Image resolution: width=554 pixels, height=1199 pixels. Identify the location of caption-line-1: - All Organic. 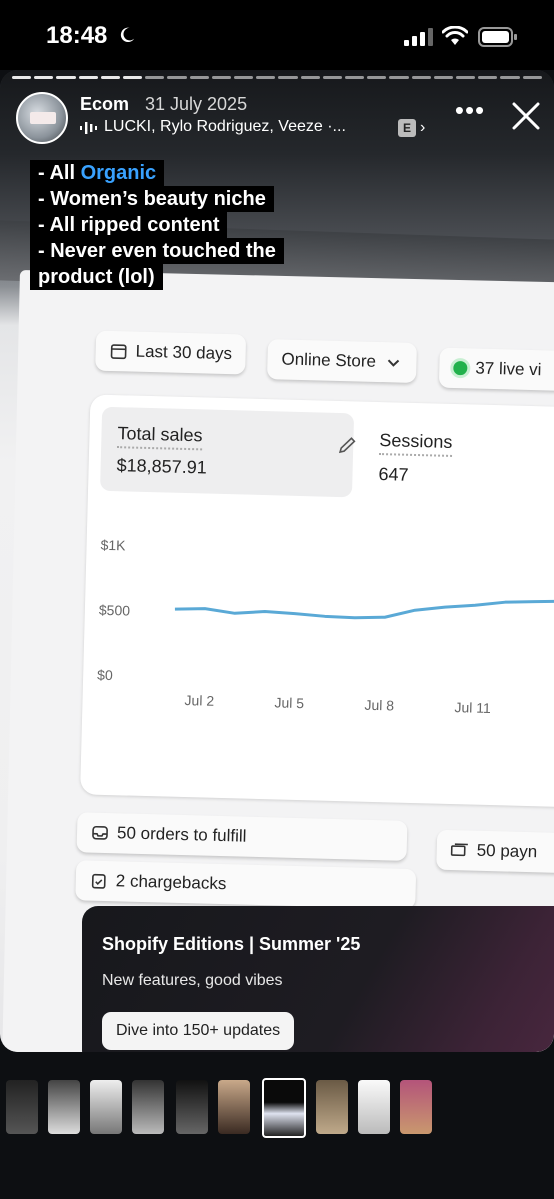
(97, 173).